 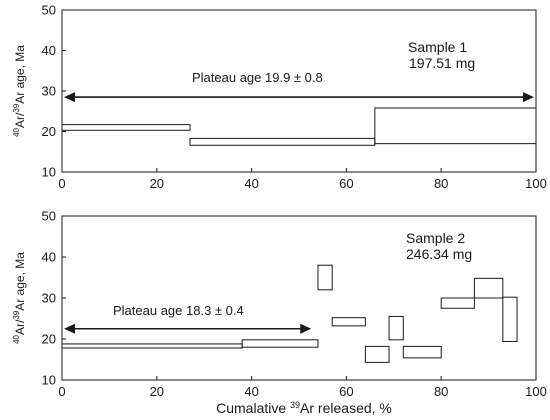 I want to click on bottom-plateau-arrowhead-left, so click(x=69, y=328).